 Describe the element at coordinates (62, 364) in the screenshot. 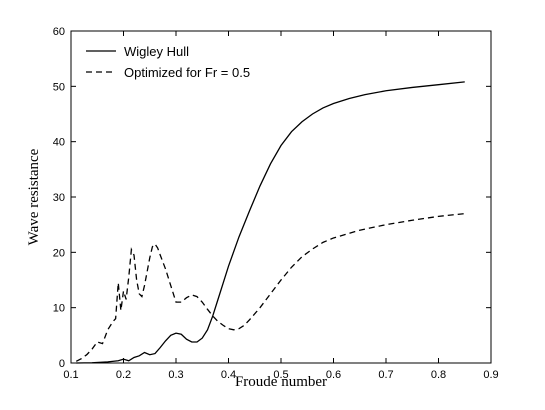

I see `y-tick-label: 0` at that location.